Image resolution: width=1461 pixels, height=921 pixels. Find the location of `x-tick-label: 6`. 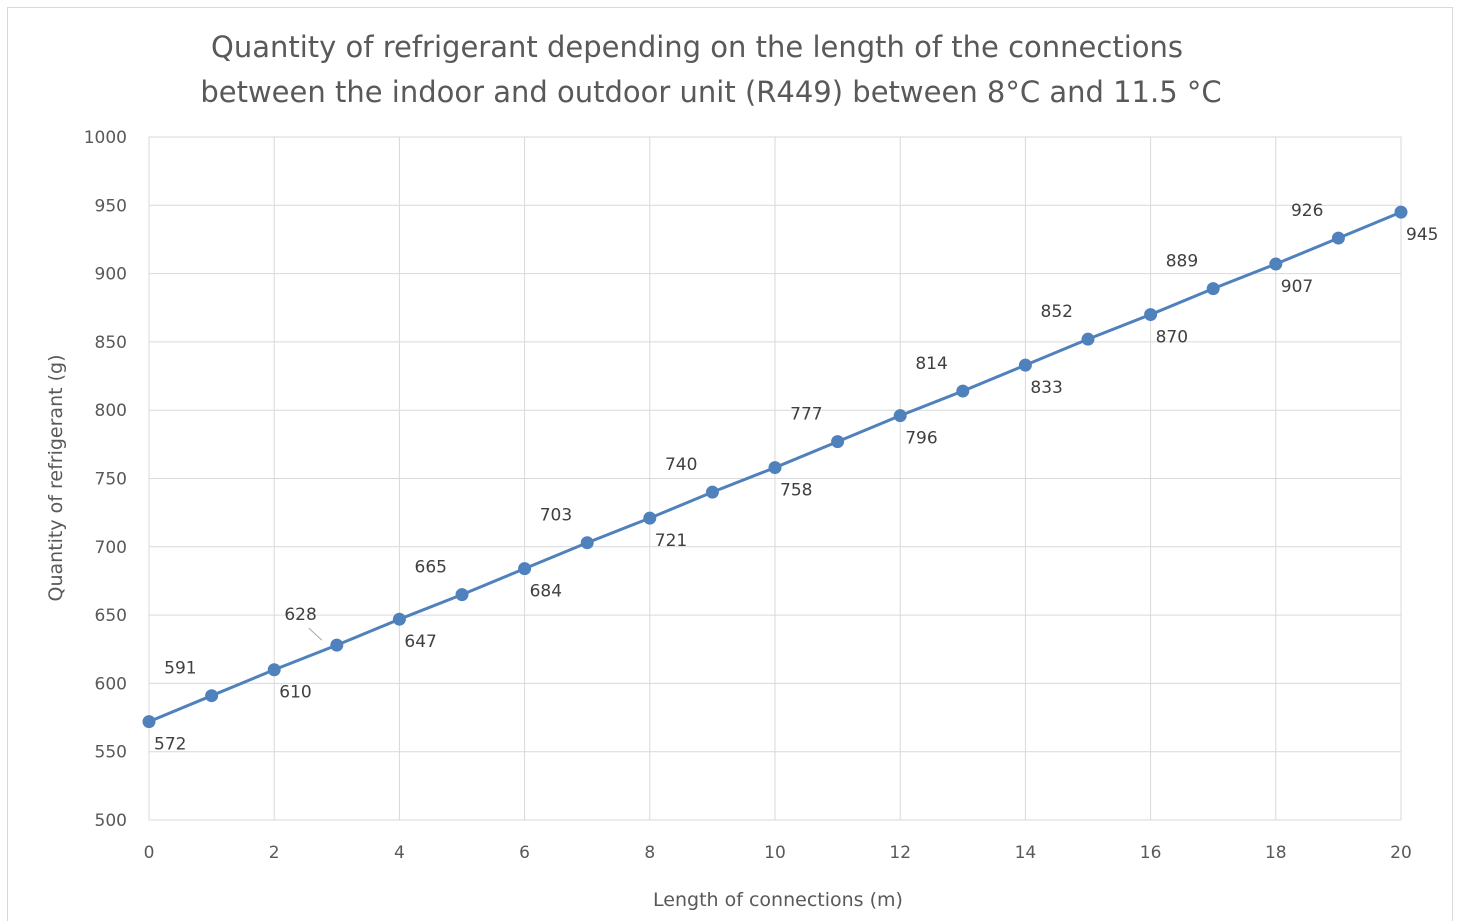

x-tick-label: 6 is located at coordinates (524, 853).